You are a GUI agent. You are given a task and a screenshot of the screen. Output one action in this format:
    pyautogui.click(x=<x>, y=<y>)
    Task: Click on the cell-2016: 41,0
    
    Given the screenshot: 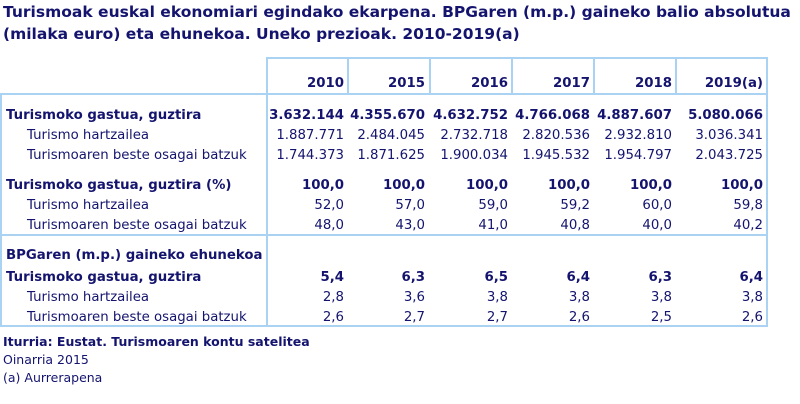 What is the action you would take?
    pyautogui.click(x=493, y=225)
    